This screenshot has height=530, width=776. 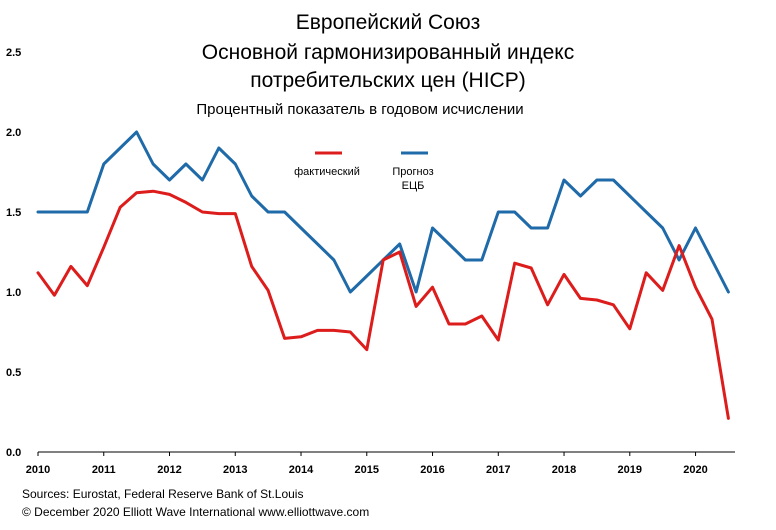 What do you see at coordinates (388, 22) in the screenshot?
I see `chart-title-line-1: Европейский Союз` at bounding box center [388, 22].